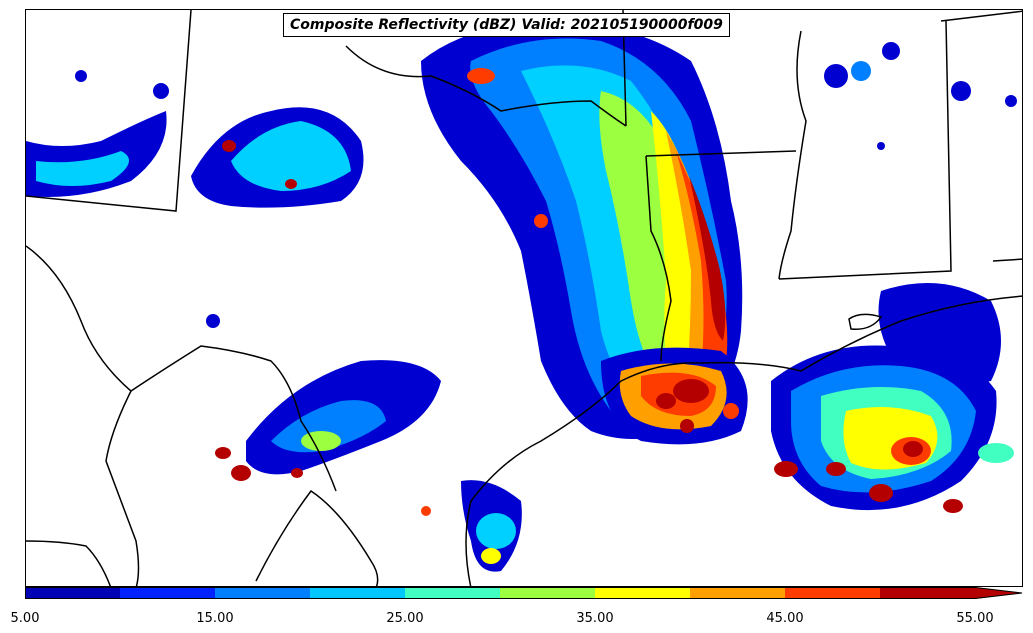  What do you see at coordinates (707, 258) in the screenshot?
I see `echo-darkred-squall` at bounding box center [707, 258].